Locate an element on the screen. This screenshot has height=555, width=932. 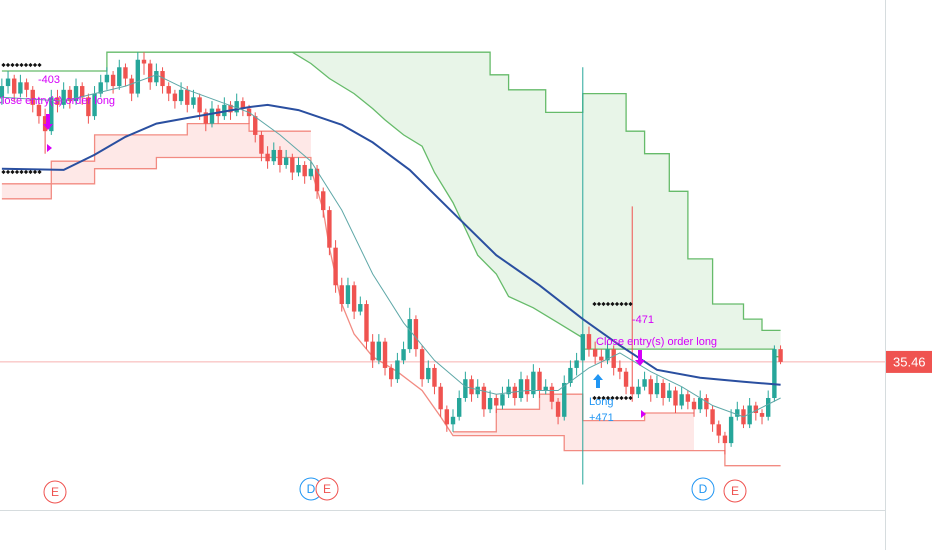
entry-arrow is located at coordinates (598, 381).